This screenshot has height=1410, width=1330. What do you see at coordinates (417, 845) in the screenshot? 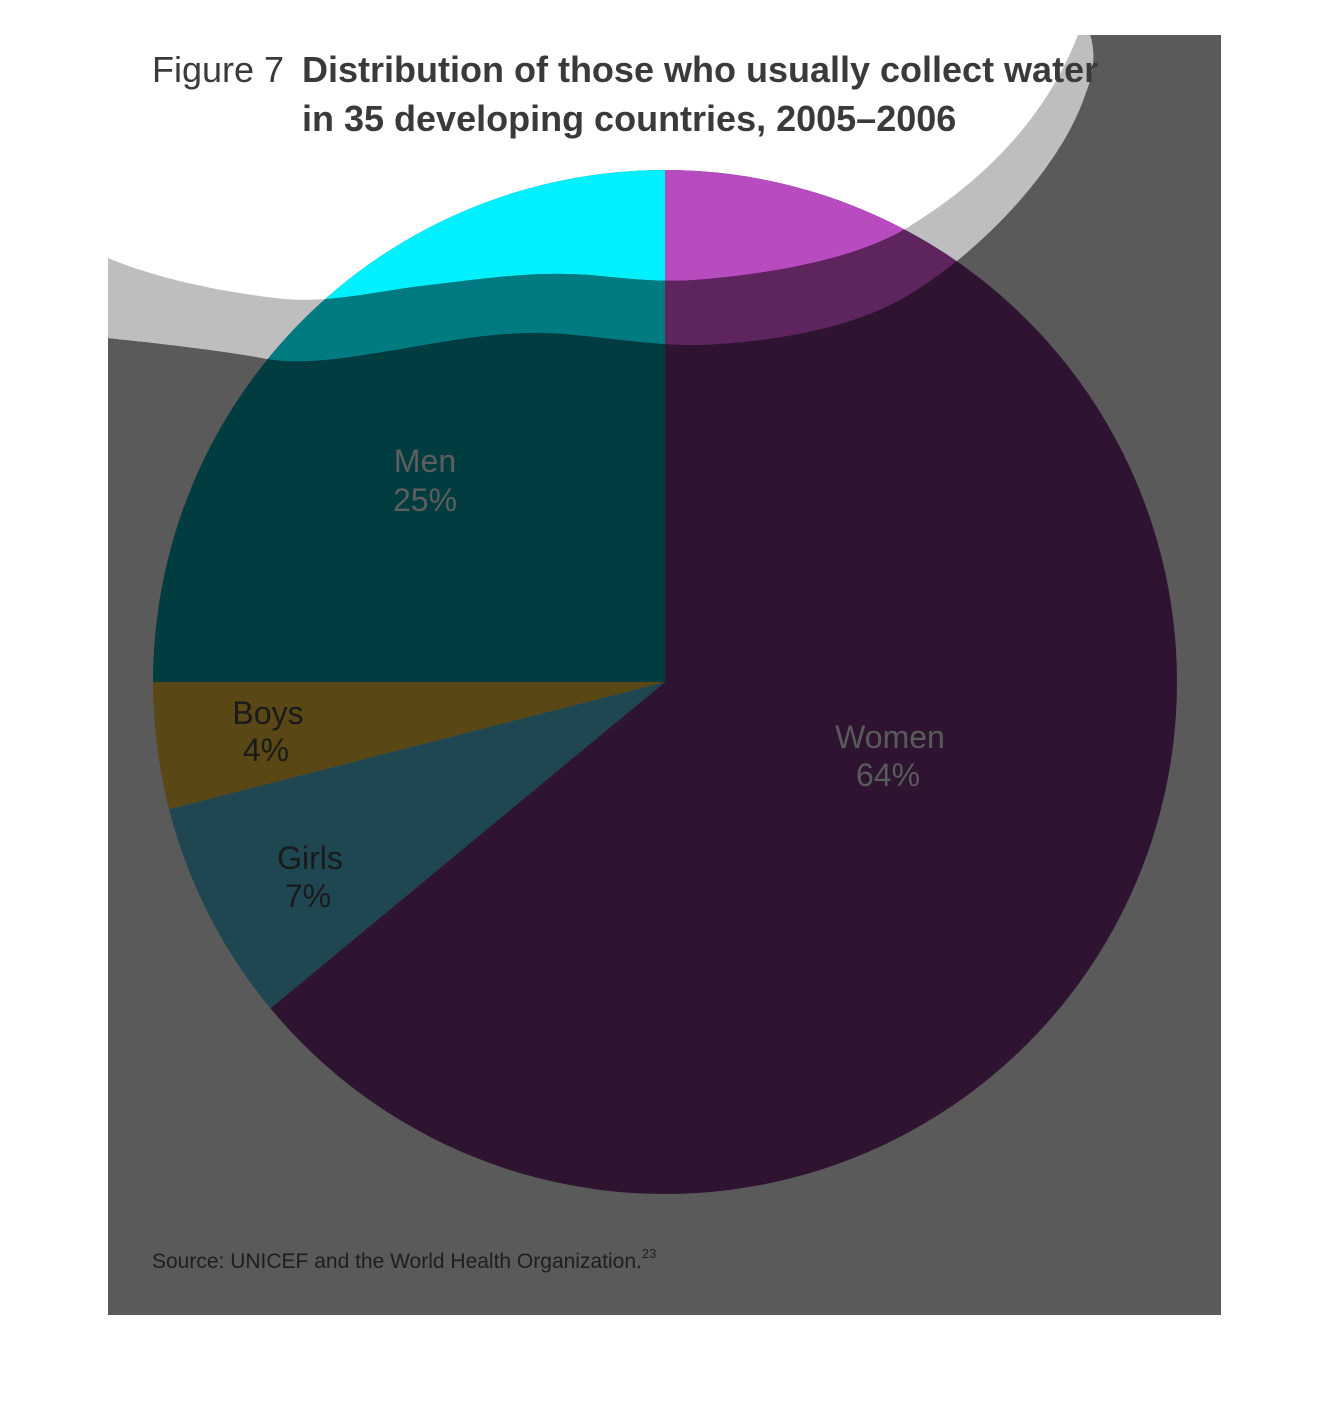
I see `slice-girls` at bounding box center [417, 845].